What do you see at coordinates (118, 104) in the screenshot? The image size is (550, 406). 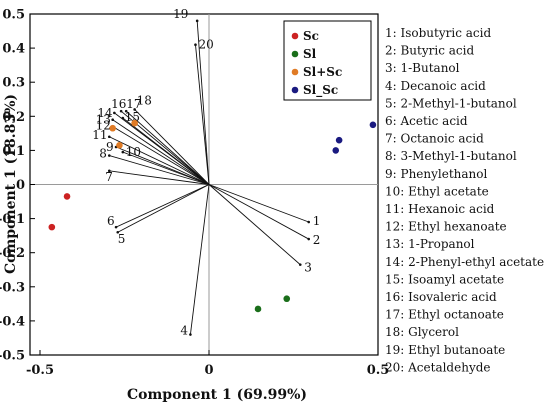 I see `loading-label-16: 16` at bounding box center [118, 104].